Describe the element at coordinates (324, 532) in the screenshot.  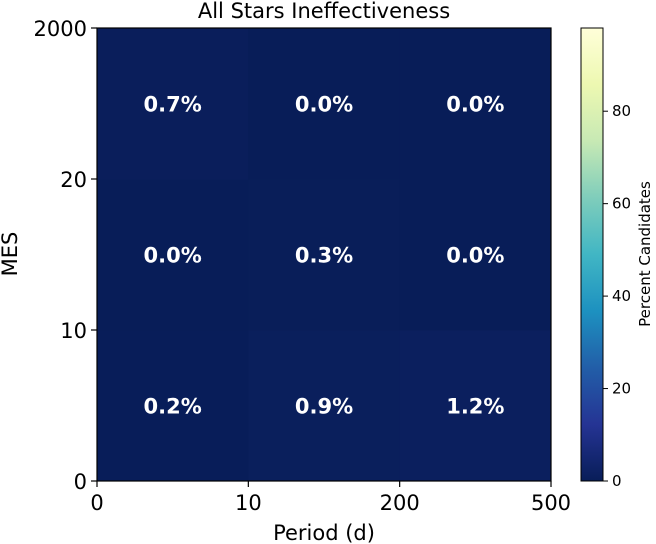
I see `x-axis-label: Period (d)` at that location.